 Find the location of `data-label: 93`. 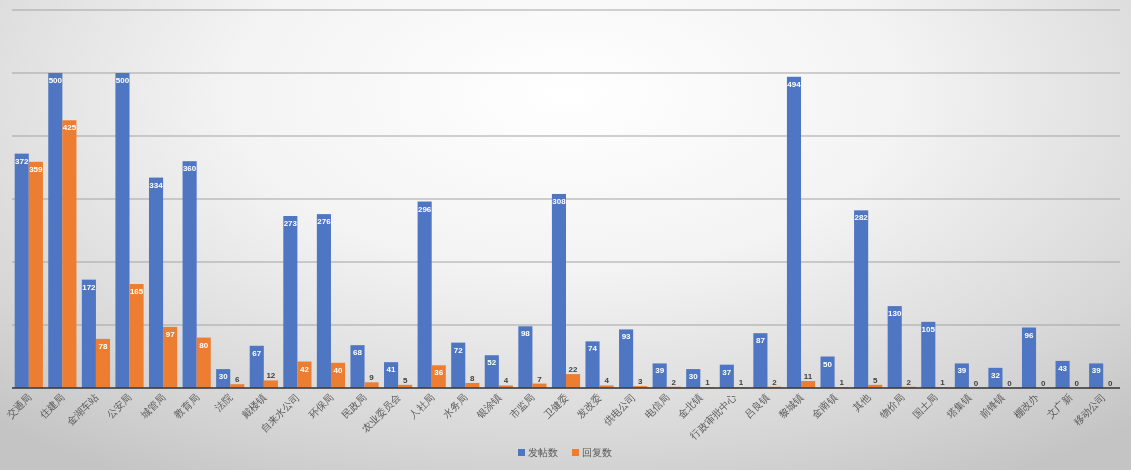

data-label: 93 is located at coordinates (626, 337).